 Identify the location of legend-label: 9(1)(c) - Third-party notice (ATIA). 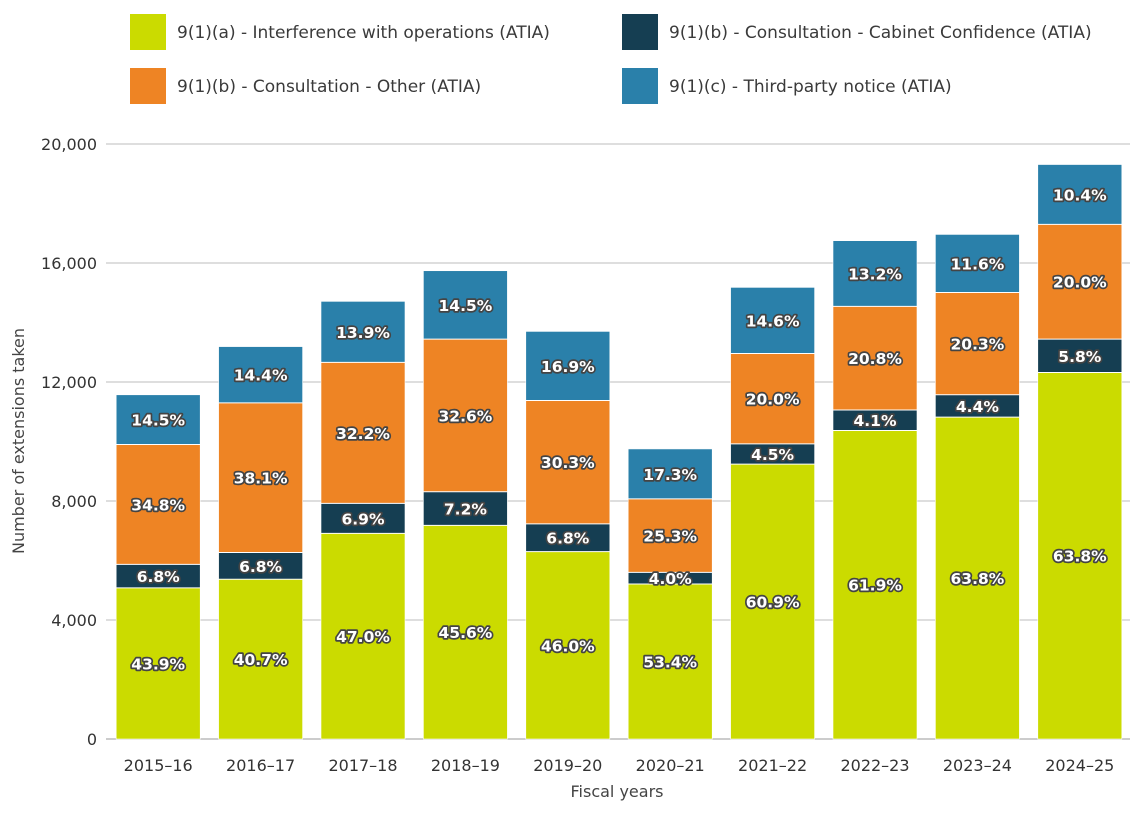
(810, 87).